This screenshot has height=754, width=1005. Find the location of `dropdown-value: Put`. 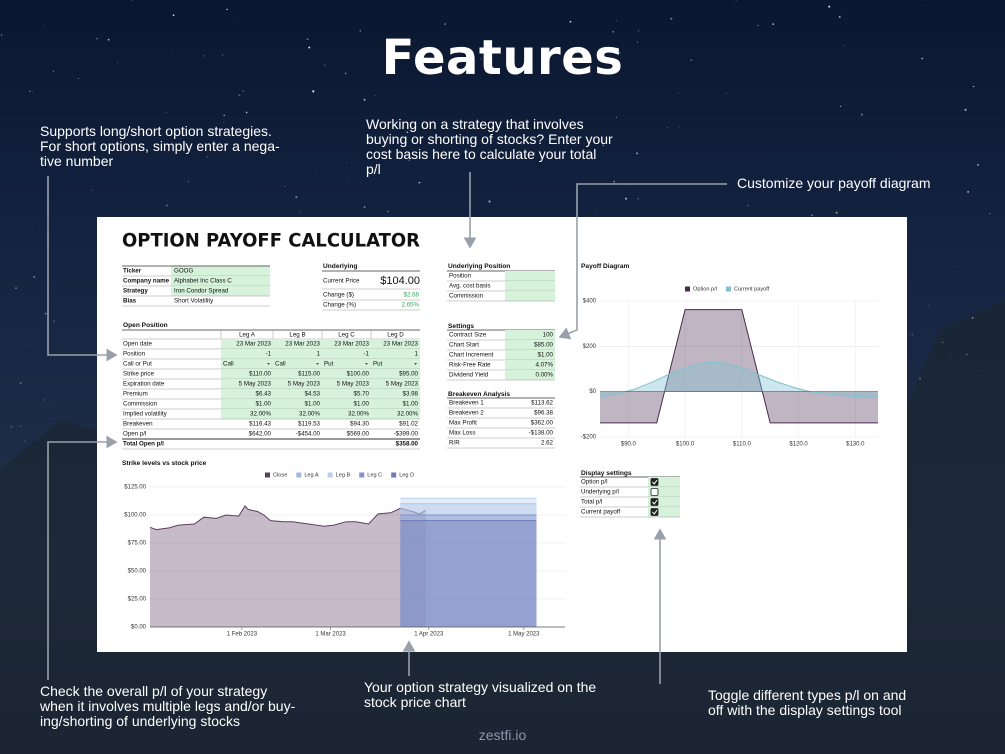

dropdown-value: Put is located at coordinates (329, 364).